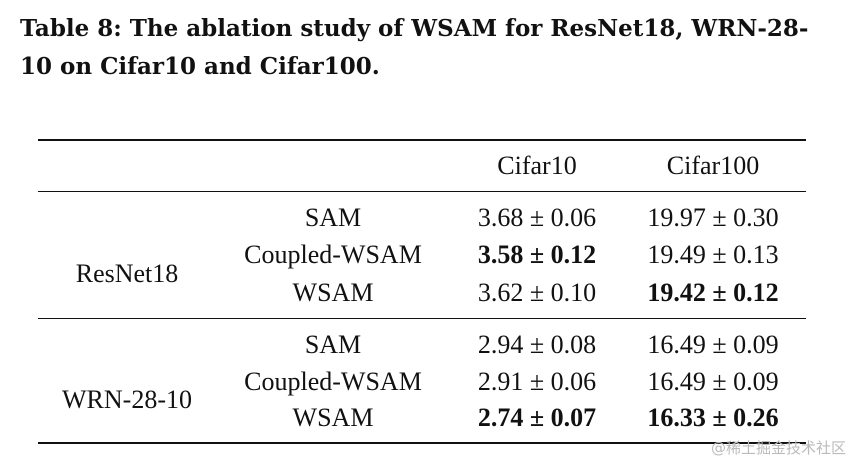 The height and width of the screenshot is (464, 854). What do you see at coordinates (422, 318) in the screenshot?
I see `group-rule` at bounding box center [422, 318].